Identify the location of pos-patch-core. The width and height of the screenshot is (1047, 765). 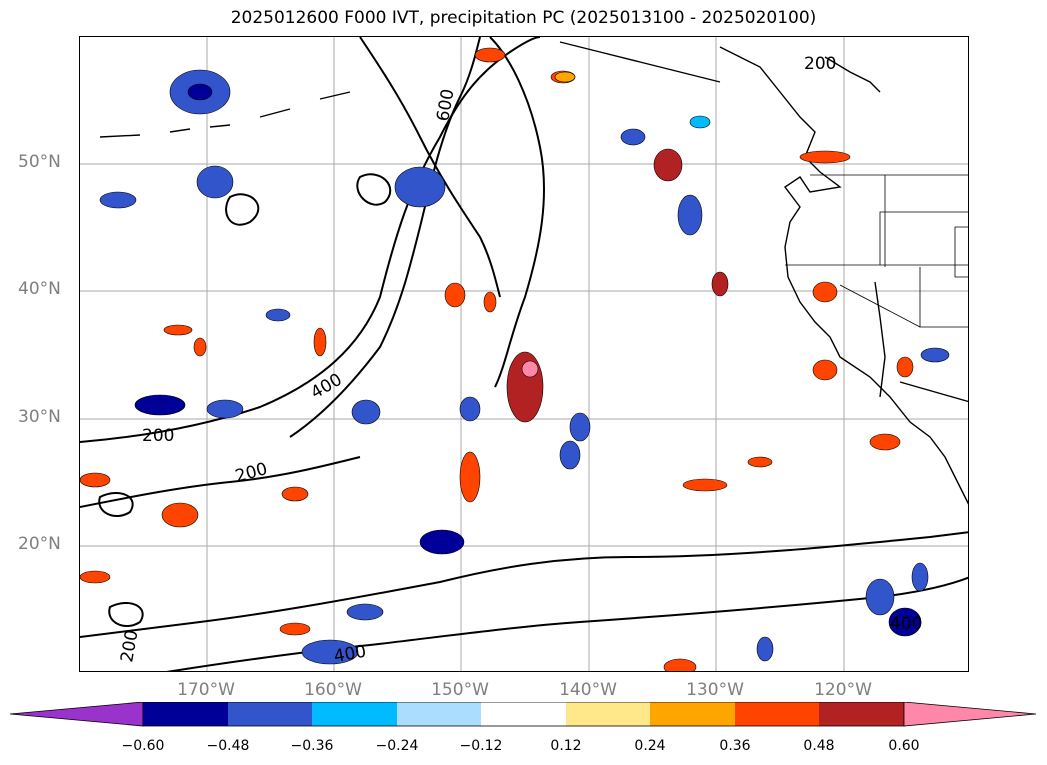
(530, 369).